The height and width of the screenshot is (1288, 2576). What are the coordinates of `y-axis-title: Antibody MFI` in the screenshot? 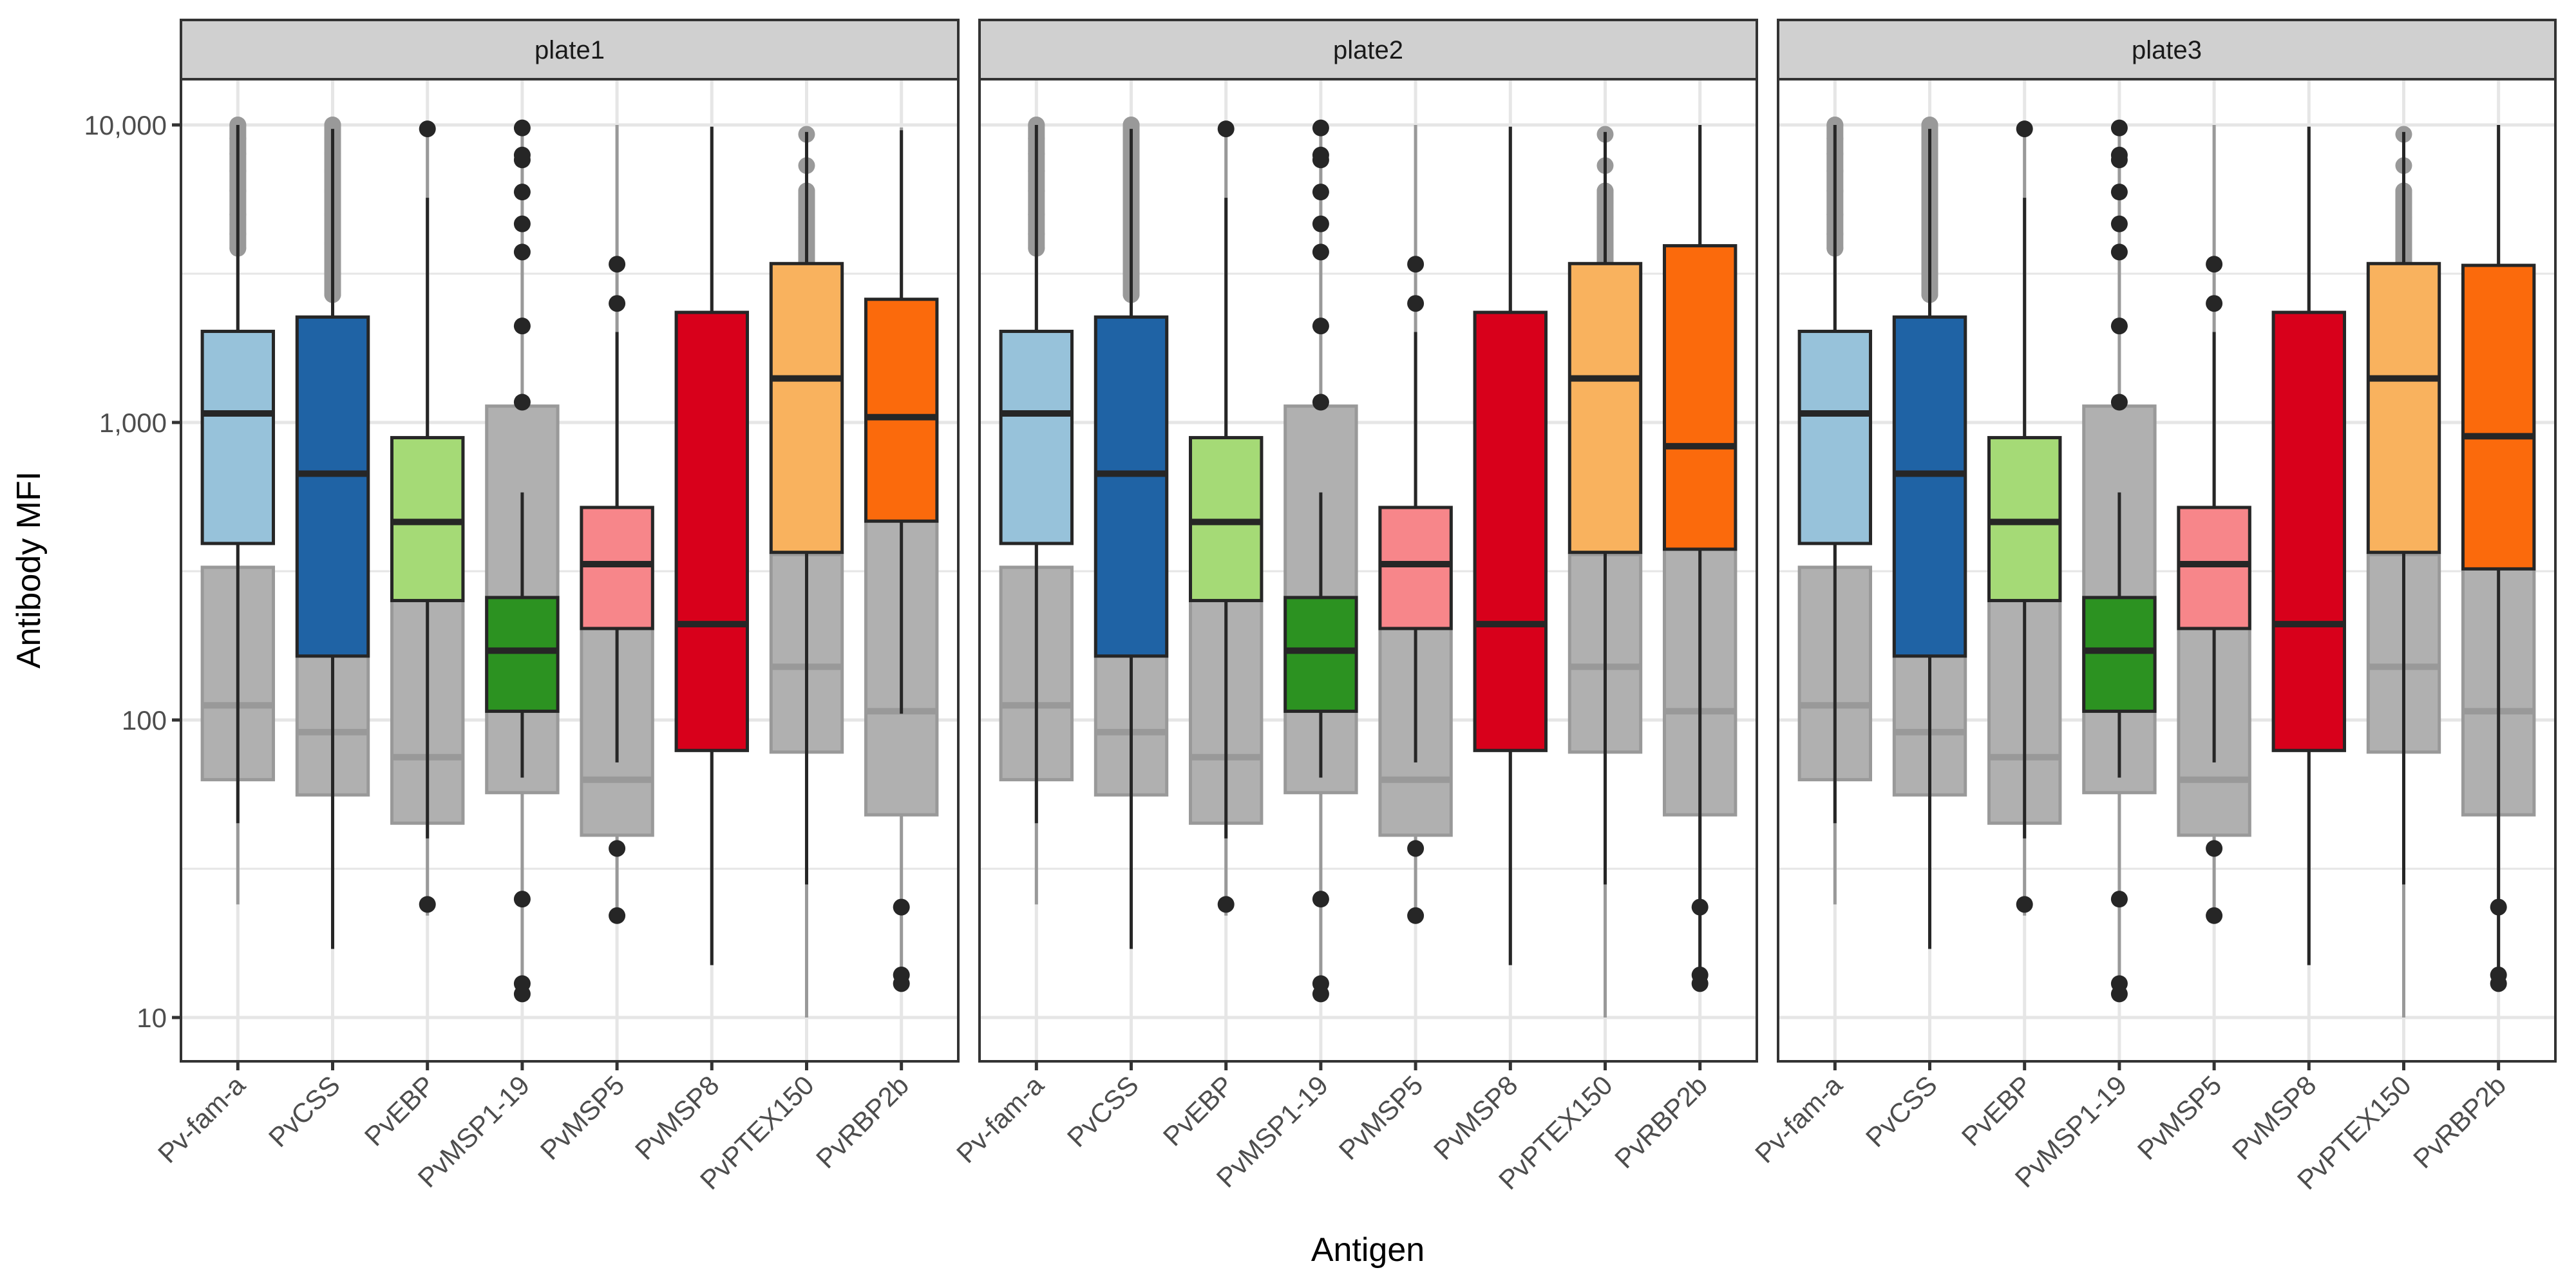 It's located at (29, 570).